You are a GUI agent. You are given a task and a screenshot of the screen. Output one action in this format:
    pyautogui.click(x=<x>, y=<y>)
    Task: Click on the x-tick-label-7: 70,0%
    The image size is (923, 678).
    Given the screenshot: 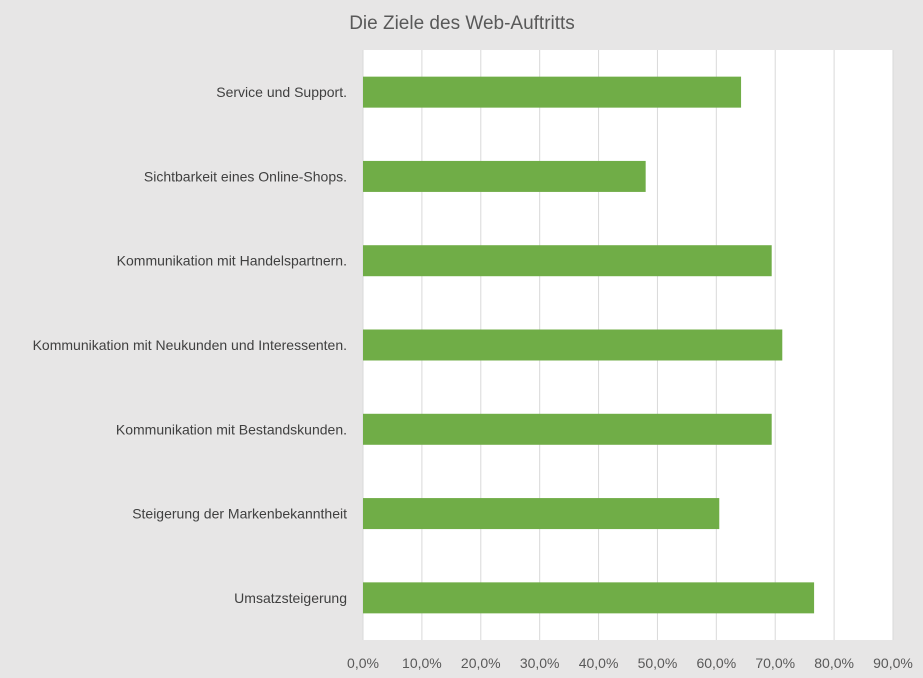 What is the action you would take?
    pyautogui.click(x=775, y=663)
    